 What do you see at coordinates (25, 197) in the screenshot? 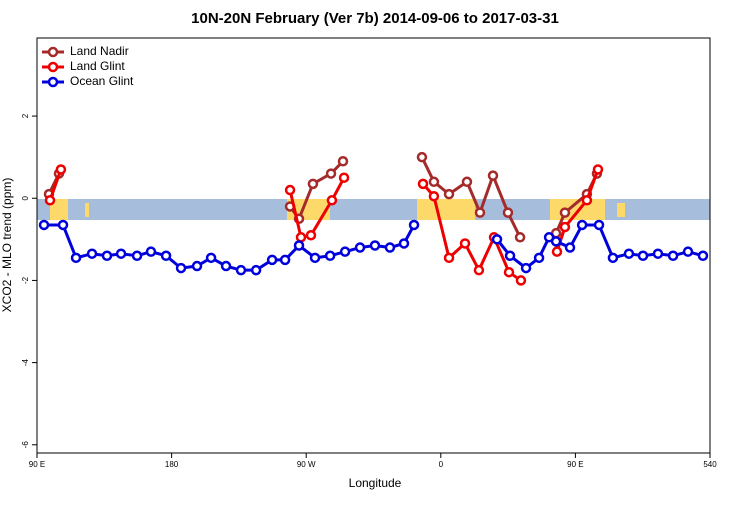
I see `y-tick-label: 0` at bounding box center [25, 197].